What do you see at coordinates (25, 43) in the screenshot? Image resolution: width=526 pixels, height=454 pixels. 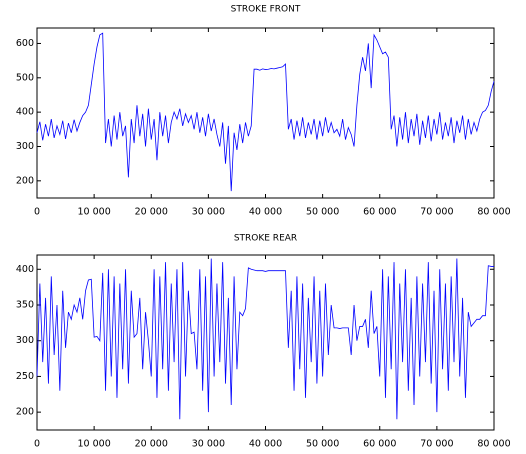 I see `y-tick-label: 600` at bounding box center [25, 43].